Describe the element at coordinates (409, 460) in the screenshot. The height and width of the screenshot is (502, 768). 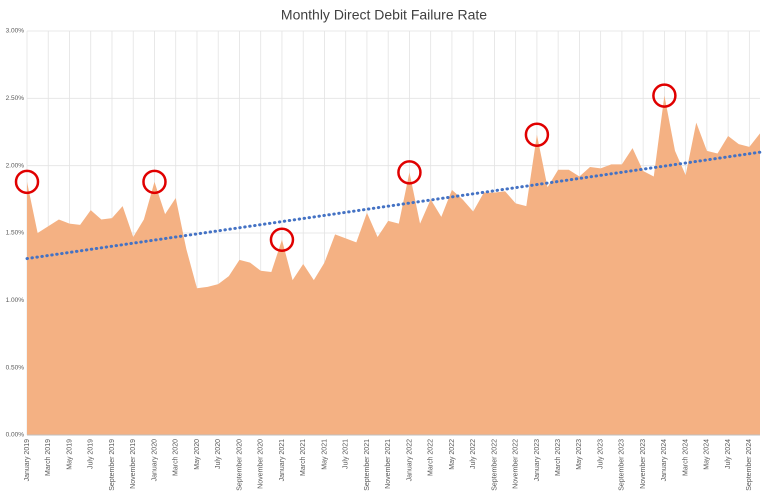
I see `x-tick-label: January 2022` at that location.